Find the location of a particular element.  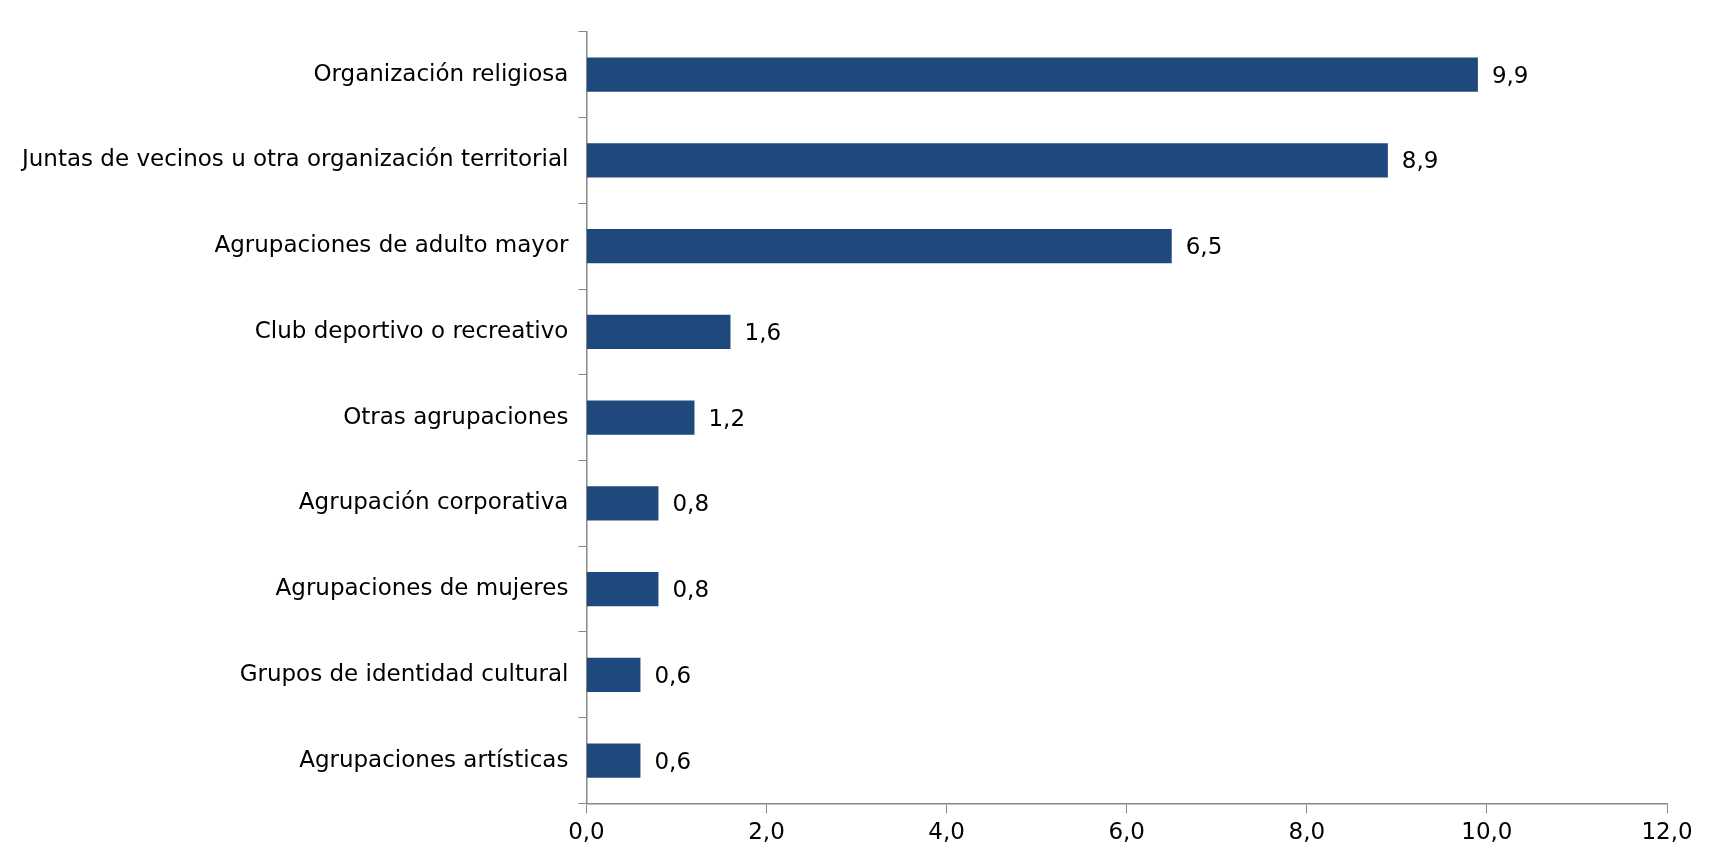

y-tick-label: Organización religiosa is located at coordinates (441, 72).